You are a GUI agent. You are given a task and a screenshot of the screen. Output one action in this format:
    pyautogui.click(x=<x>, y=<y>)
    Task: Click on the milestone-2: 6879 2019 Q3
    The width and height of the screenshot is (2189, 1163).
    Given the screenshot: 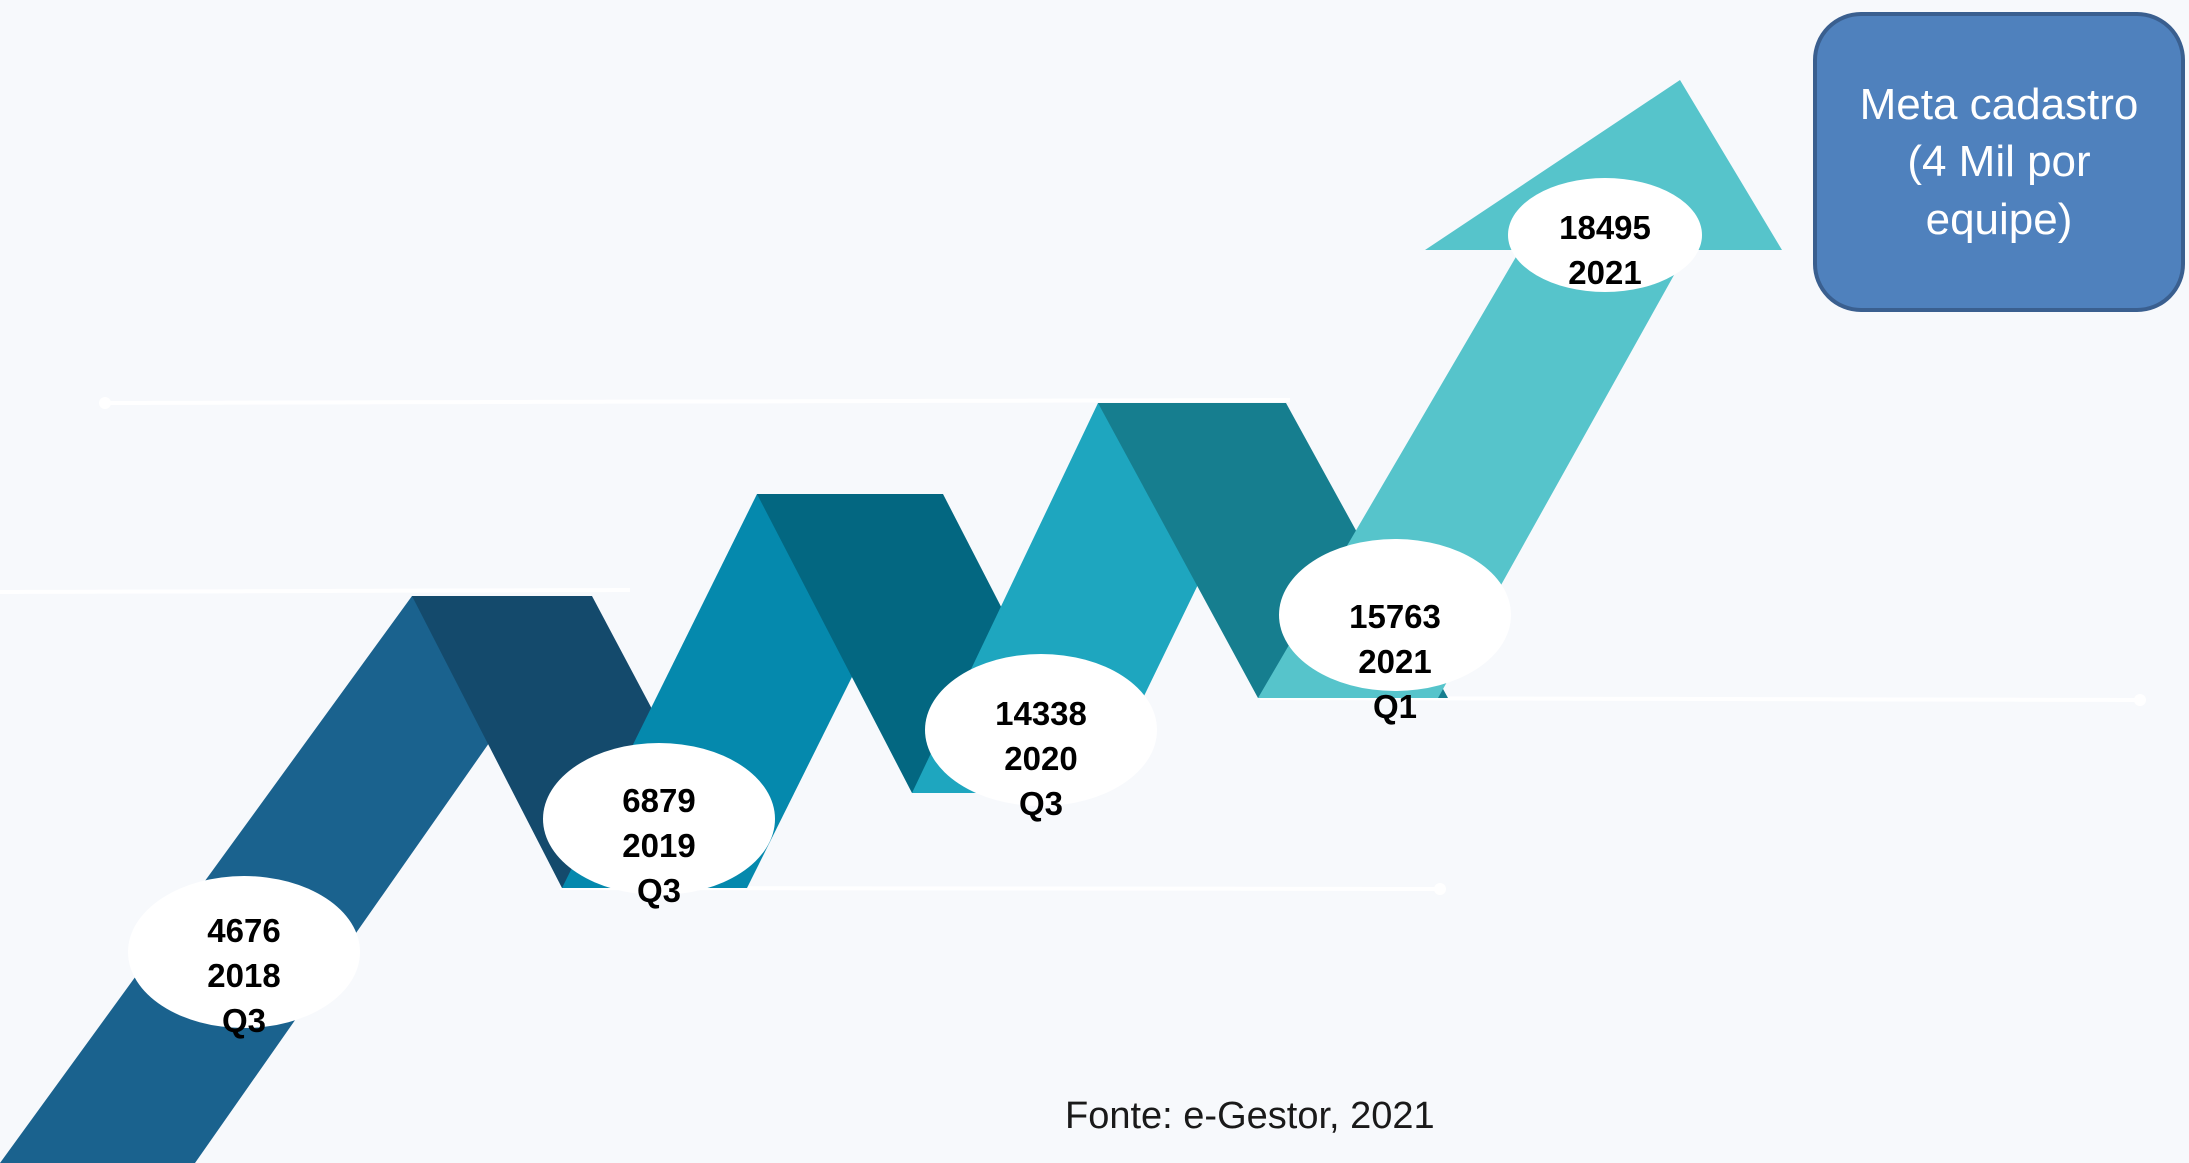 What is the action you would take?
    pyautogui.click(x=659, y=826)
    